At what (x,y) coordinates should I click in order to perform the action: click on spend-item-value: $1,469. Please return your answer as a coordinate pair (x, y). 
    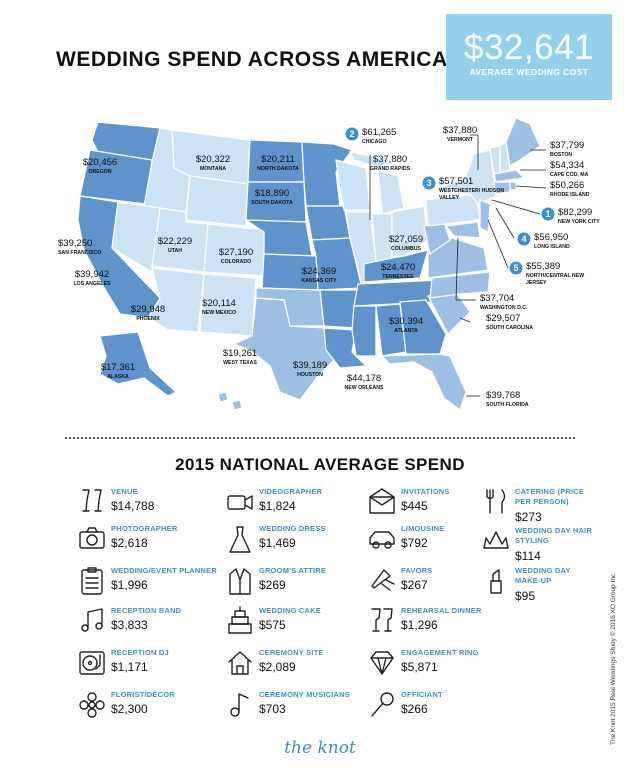
    Looking at the image, I should click on (277, 543).